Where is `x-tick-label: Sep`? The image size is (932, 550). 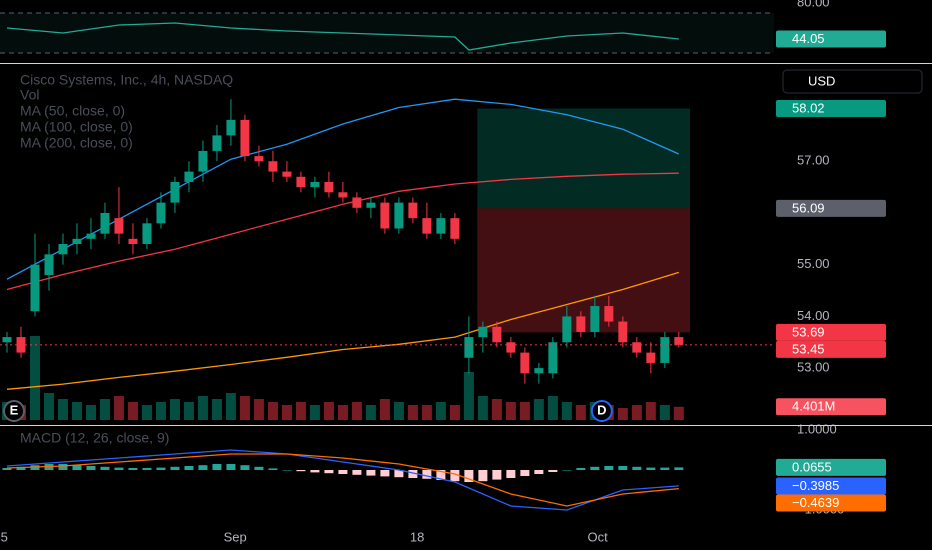
x-tick-label: Sep is located at coordinates (235, 536).